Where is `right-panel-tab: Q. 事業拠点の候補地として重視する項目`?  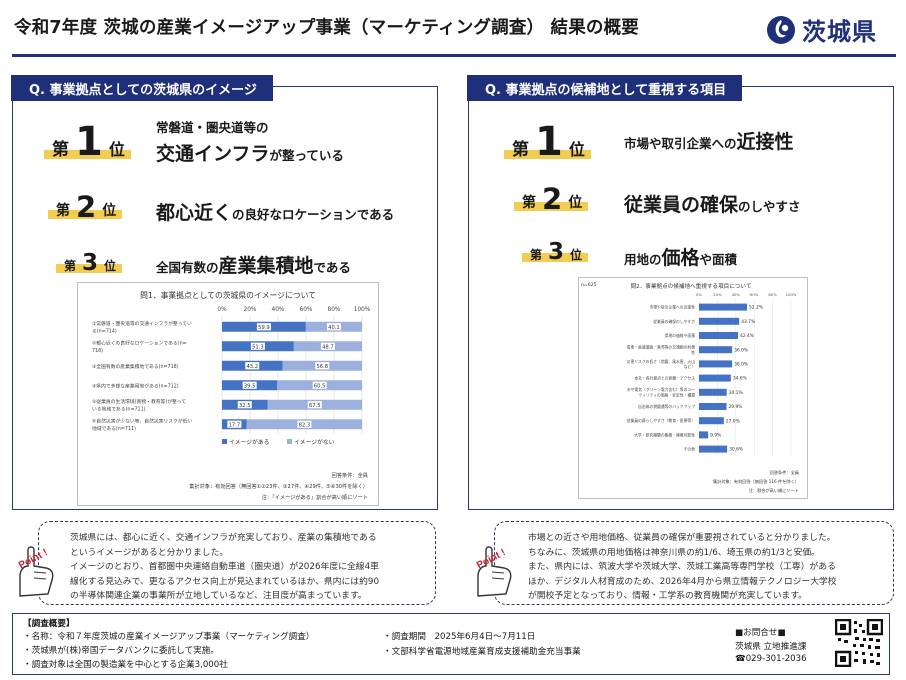
right-panel-tab: Q. 事業拠点の候補地として重視する項目 is located at coordinates (605, 88).